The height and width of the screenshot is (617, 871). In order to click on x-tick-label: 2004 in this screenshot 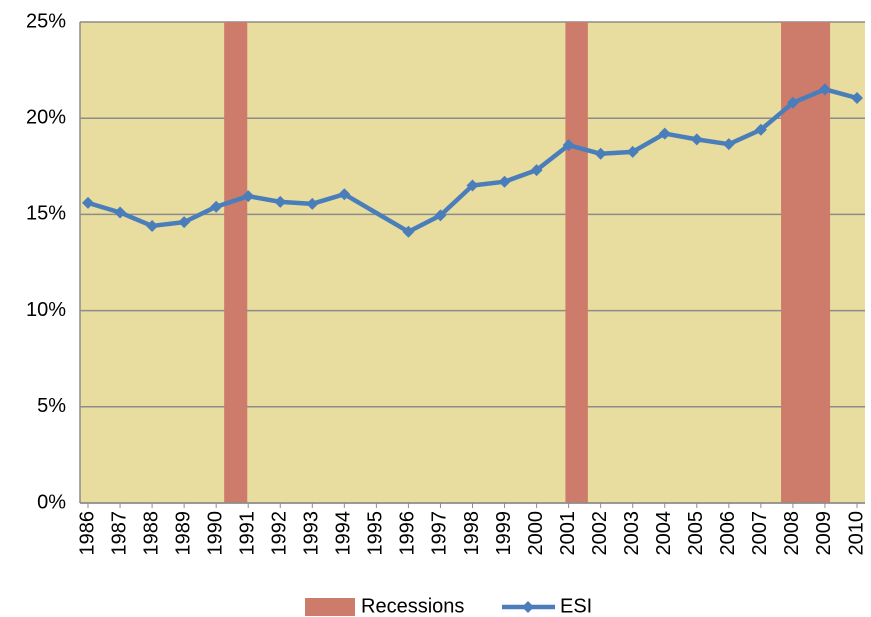, I will do `click(664, 533)`.